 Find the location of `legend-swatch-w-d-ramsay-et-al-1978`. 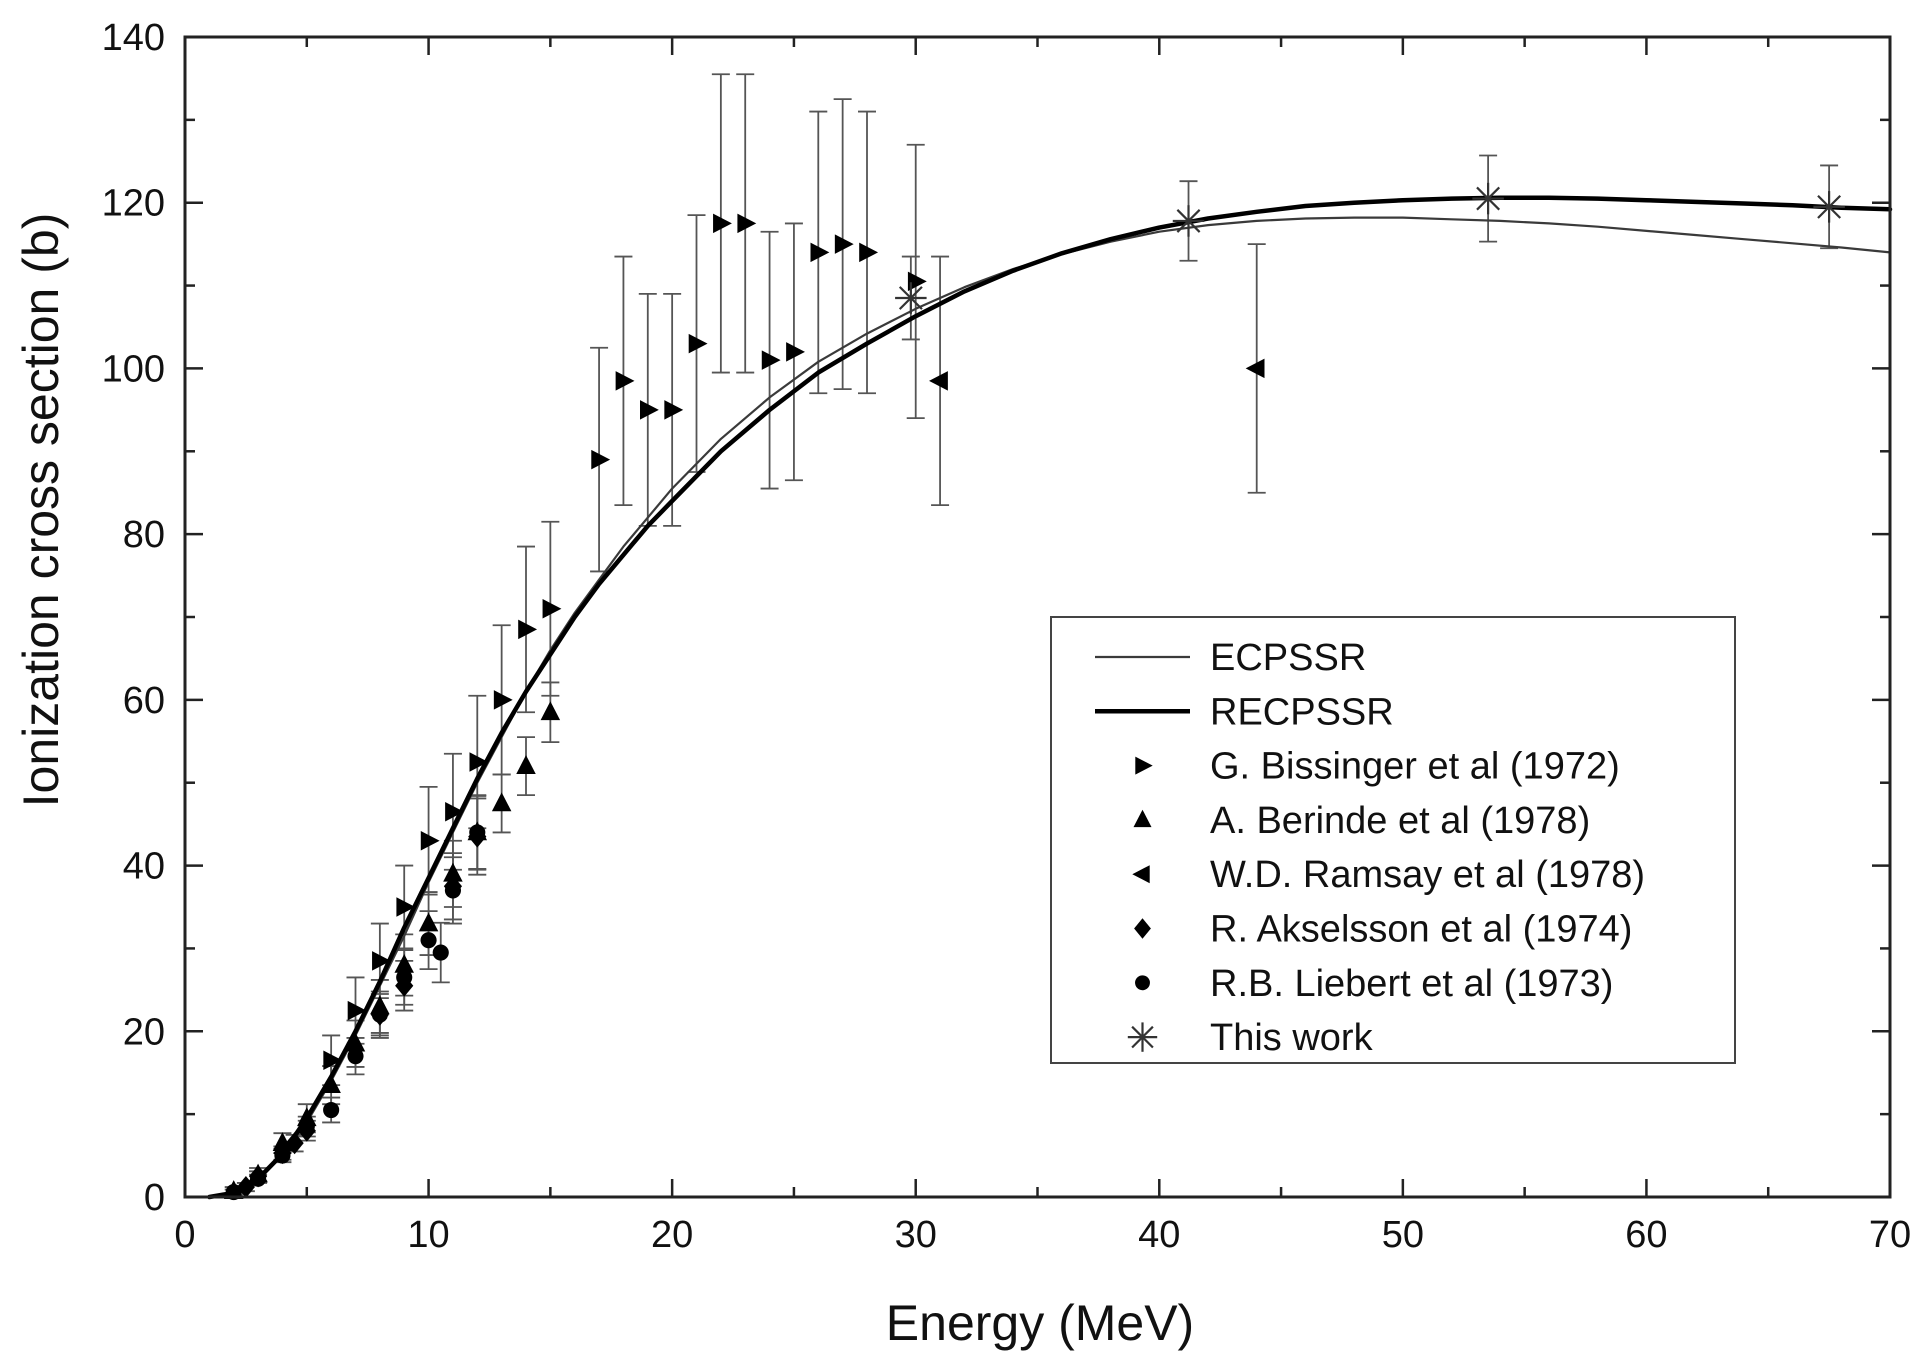

legend-swatch-w-d-ramsay-et-al-1978 is located at coordinates (1141, 874).